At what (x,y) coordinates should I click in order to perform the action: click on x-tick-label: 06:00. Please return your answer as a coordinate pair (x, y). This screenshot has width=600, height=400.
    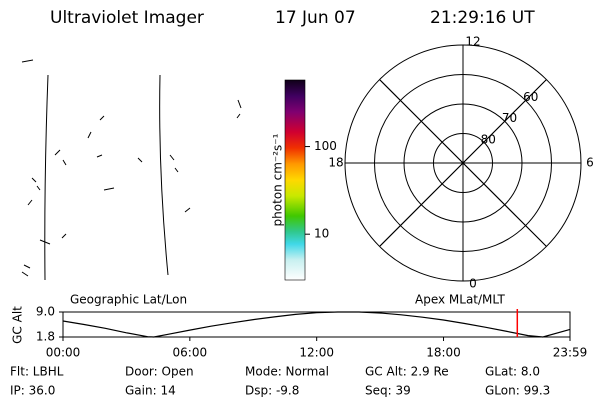
    Looking at the image, I should click on (190, 353).